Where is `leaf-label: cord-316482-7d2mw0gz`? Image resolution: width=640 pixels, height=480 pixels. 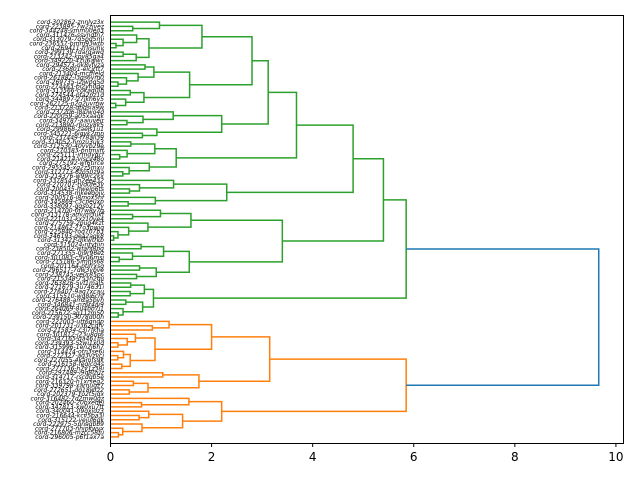
leaf-label: cord-316482-7d2mw0gz is located at coordinates (68, 398).